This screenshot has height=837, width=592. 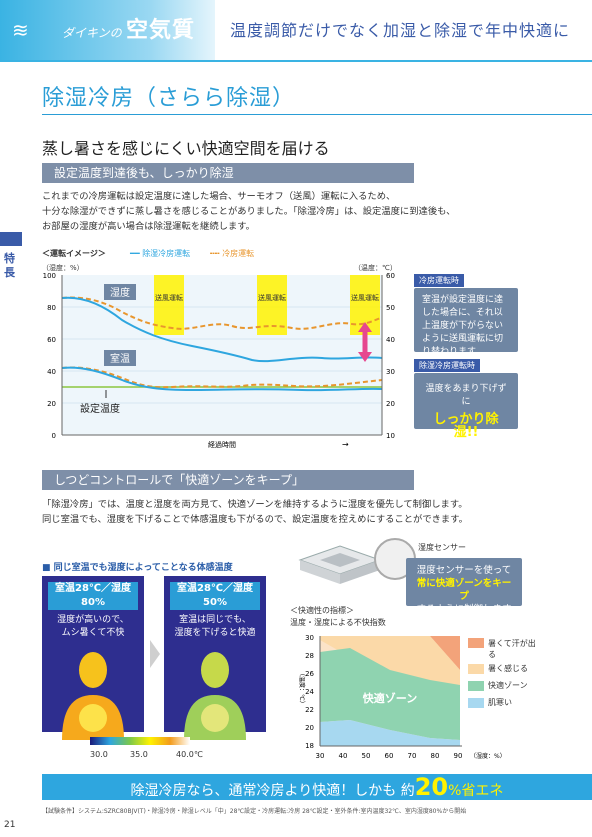 I want to click on section1-bar: 設定温度到達後も、しっかり除湿, so click(x=228, y=173).